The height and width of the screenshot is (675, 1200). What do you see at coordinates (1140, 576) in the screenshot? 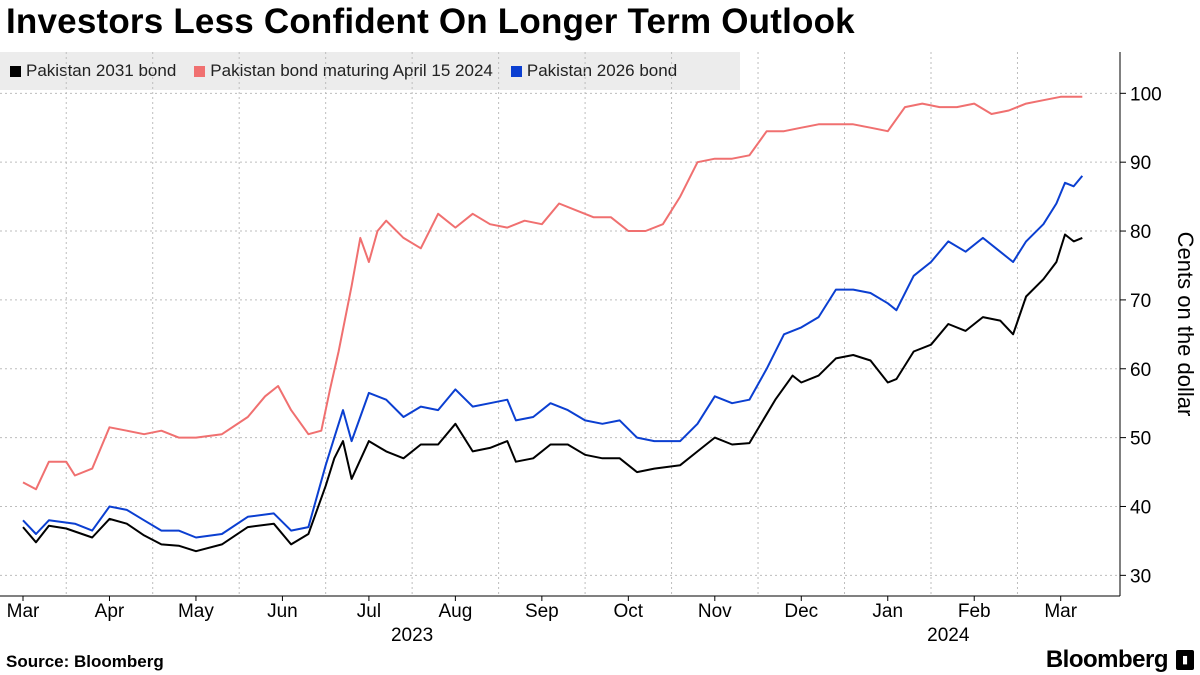
I see `y-tick-label-30: 30` at bounding box center [1140, 576].